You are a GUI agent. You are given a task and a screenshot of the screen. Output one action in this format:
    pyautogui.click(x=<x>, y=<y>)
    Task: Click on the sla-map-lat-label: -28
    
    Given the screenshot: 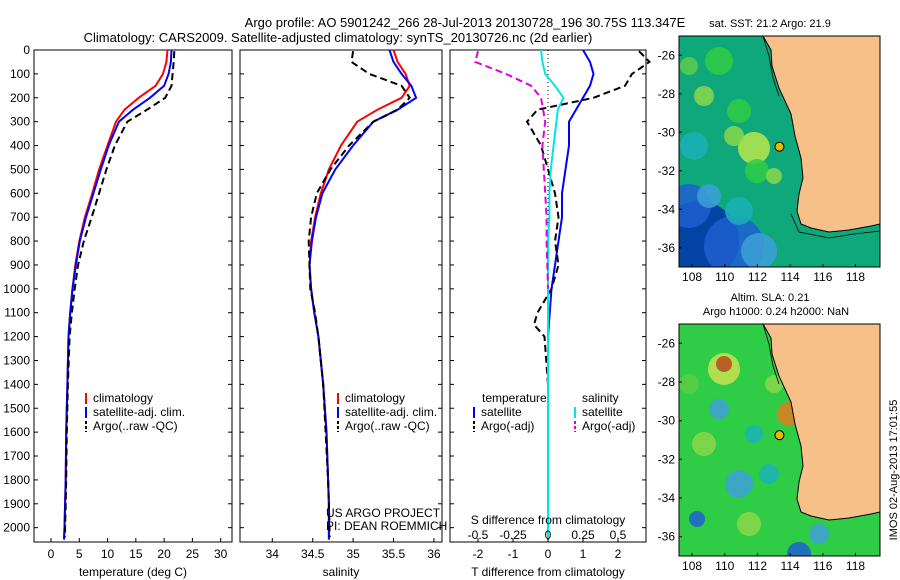 What is the action you would take?
    pyautogui.click(x=667, y=382)
    